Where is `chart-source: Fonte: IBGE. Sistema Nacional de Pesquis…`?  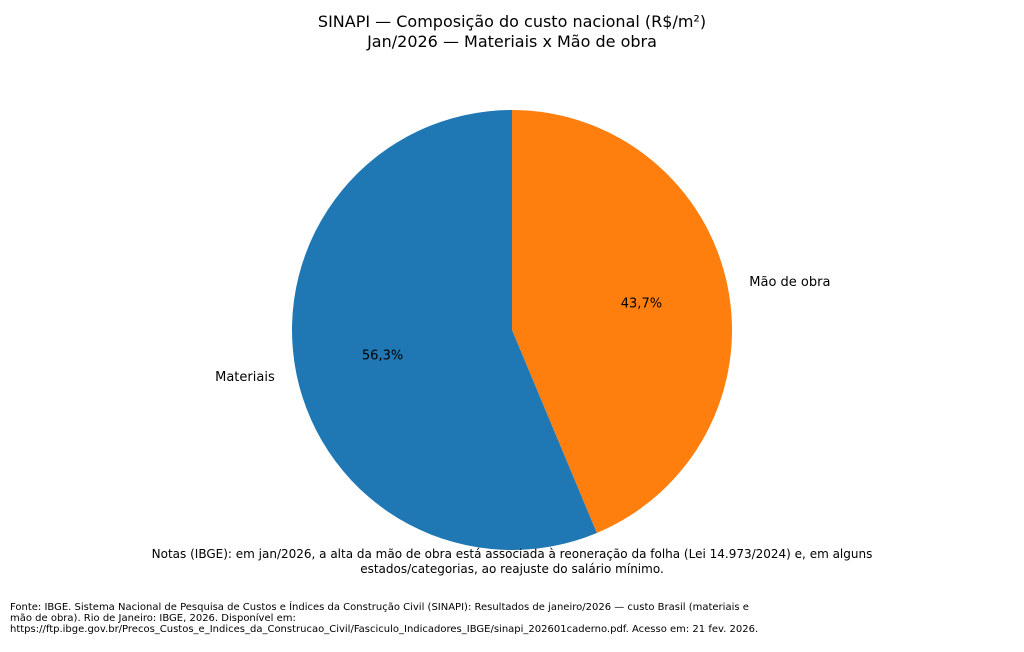
chart-source: Fonte: IBGE. Sistema Nacional de Pesquis… is located at coordinates (384, 618).